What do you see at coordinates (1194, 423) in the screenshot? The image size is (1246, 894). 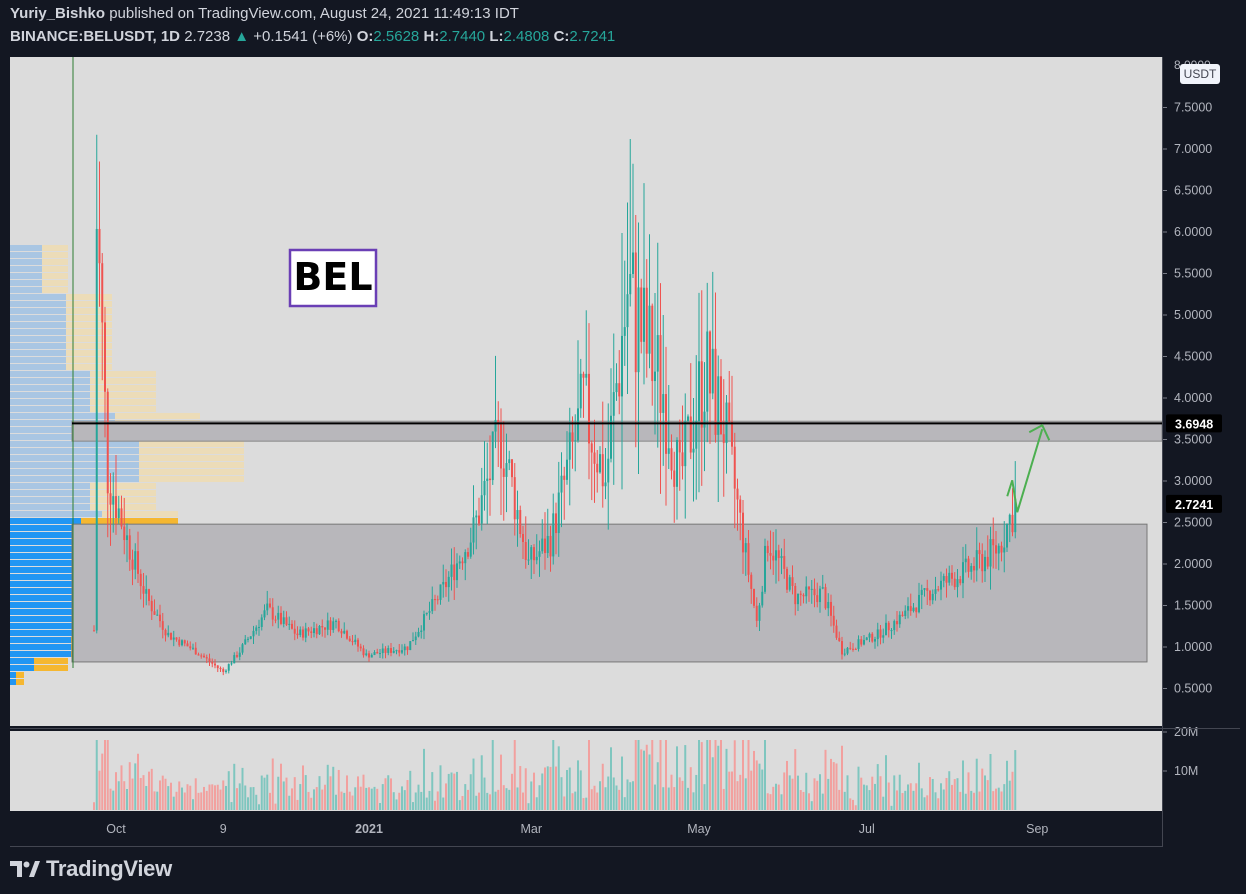 I see `resistance-price-badge-bg` at bounding box center [1194, 423].